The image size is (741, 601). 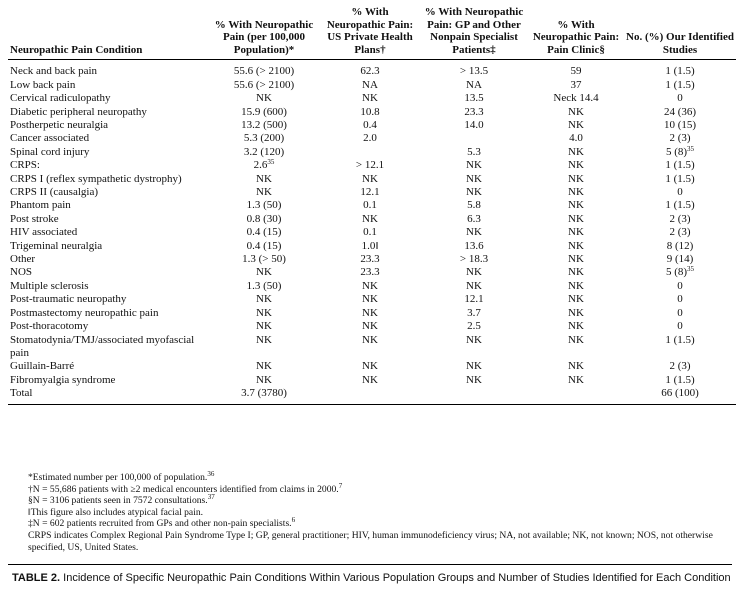 I want to click on cell-value: 5 (8), so click(x=676, y=272).